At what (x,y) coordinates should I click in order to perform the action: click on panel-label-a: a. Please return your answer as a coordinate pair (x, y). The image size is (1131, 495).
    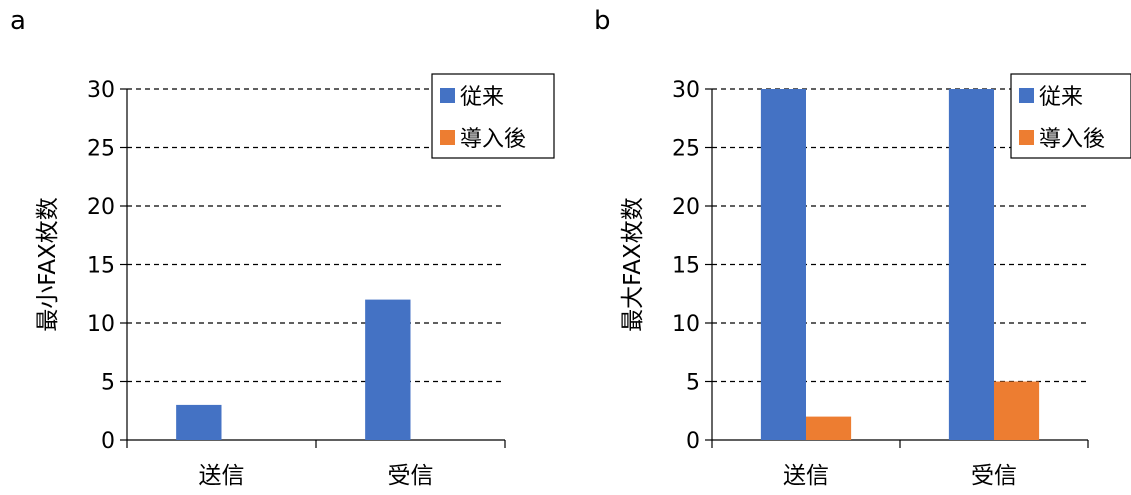
    Looking at the image, I should click on (18, 21).